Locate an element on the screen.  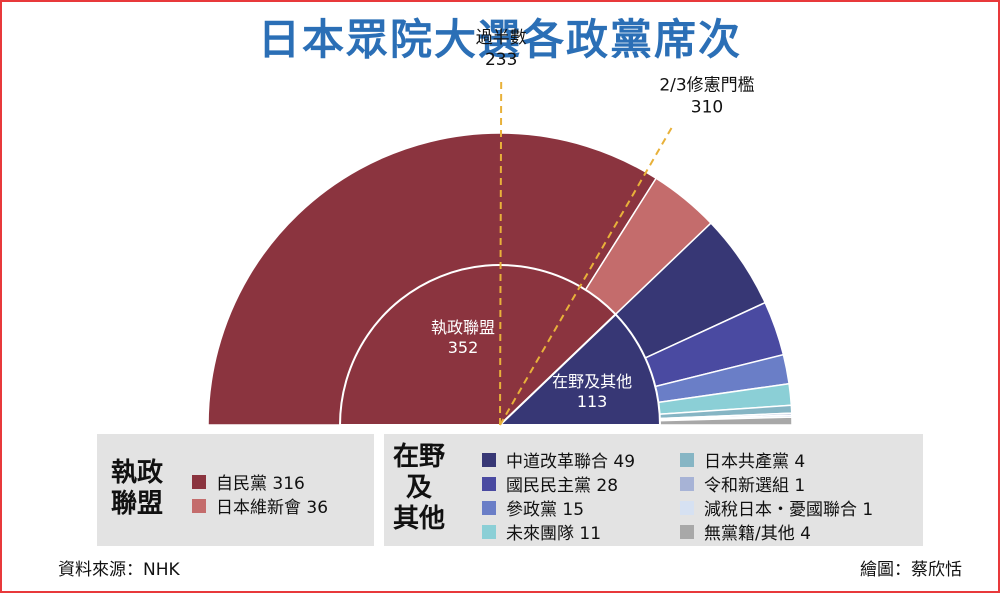
legend-item-jcp: 日本共產黨 4 is located at coordinates (742, 459).